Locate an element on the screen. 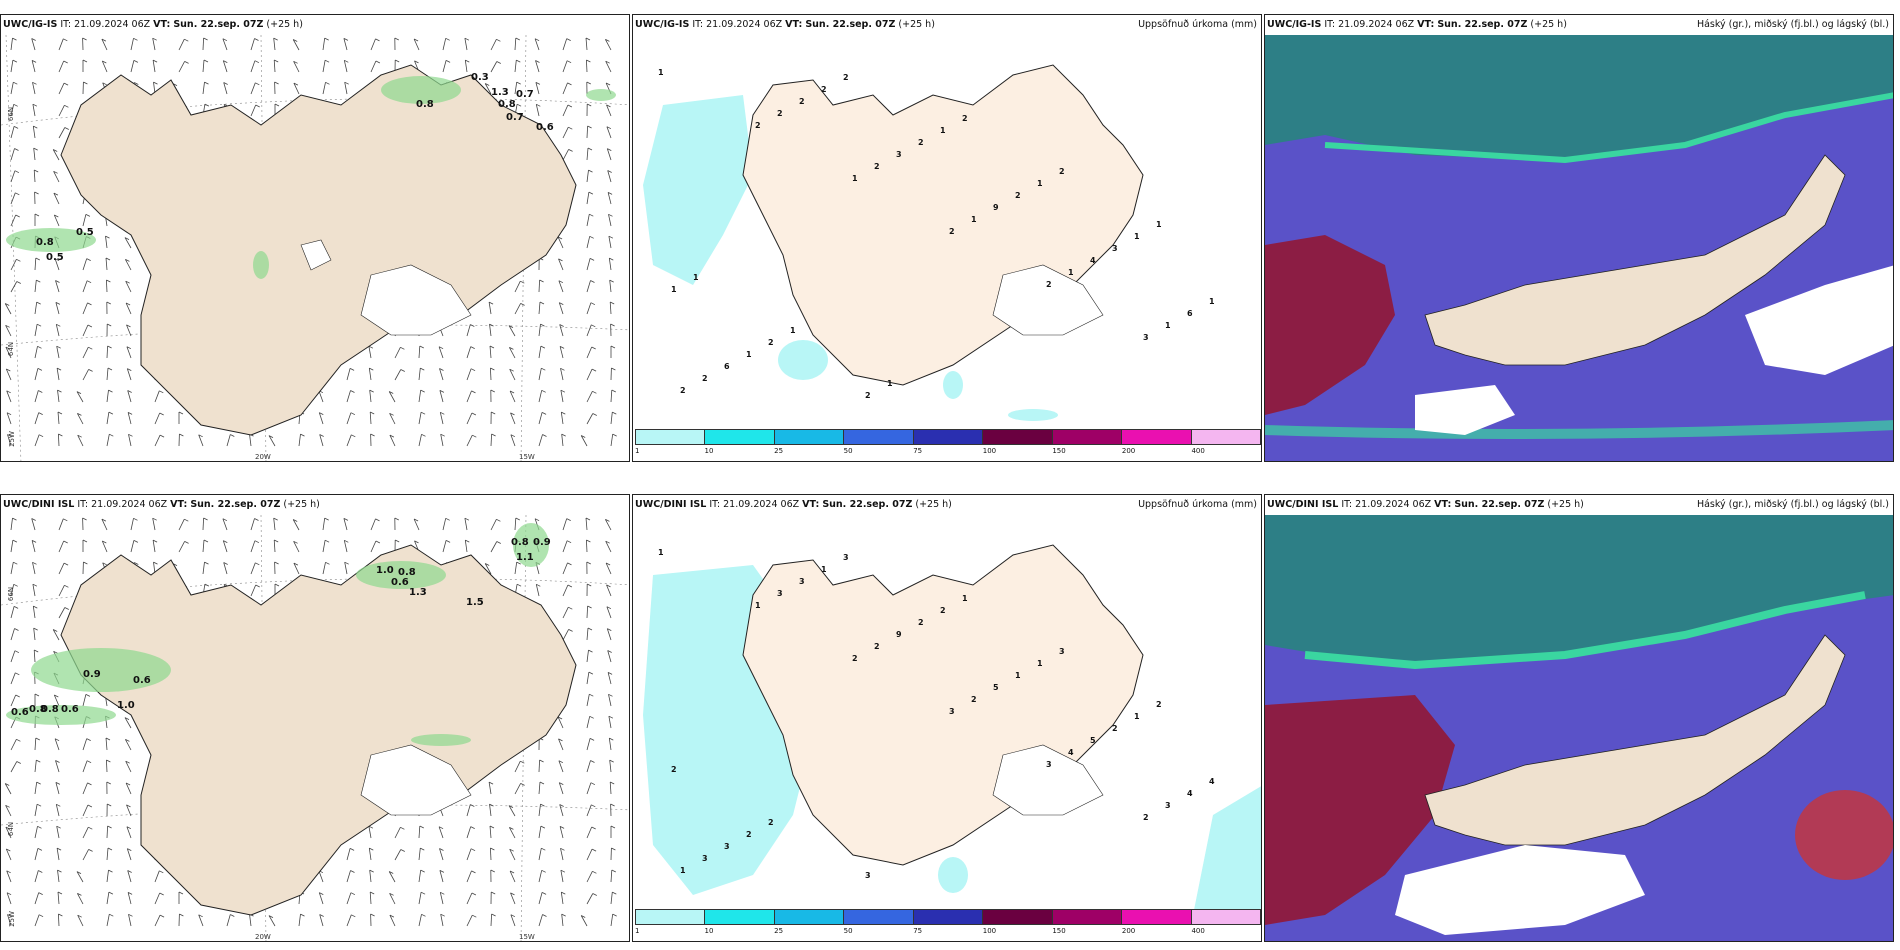 The width and height of the screenshot is (1900, 950). precip-value: 4 is located at coordinates (1071, 752).